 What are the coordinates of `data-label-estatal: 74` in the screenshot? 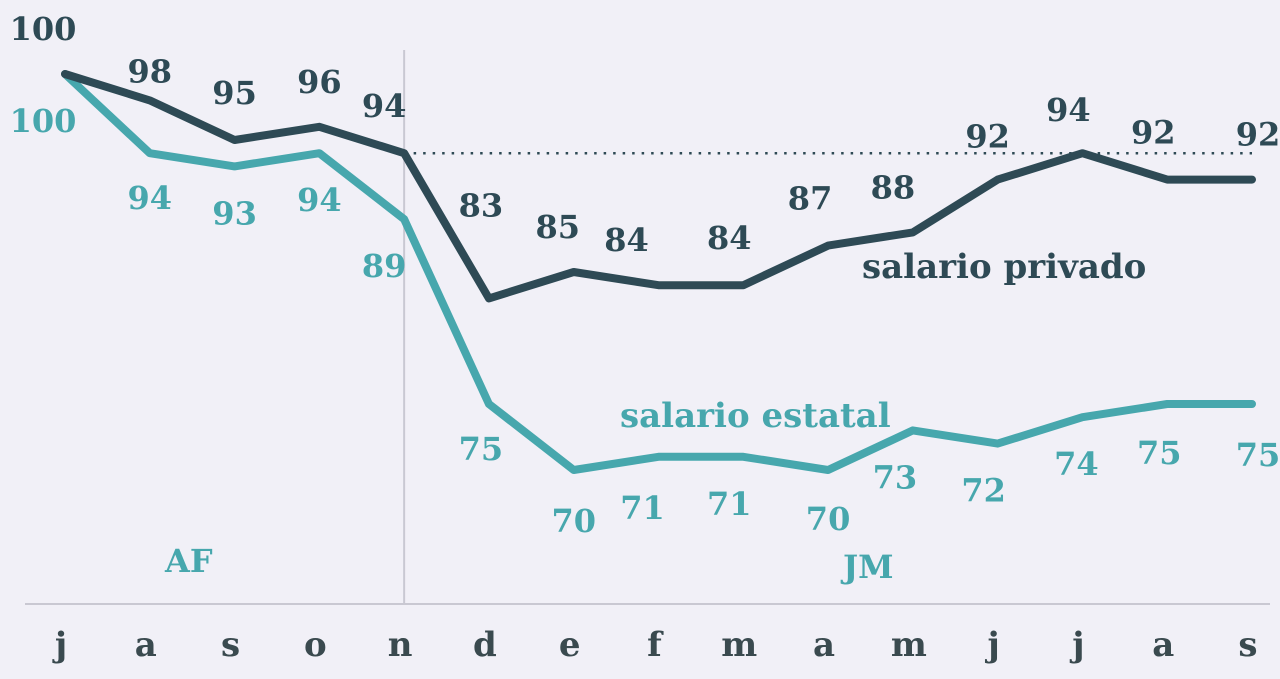 It's located at (1076, 464).